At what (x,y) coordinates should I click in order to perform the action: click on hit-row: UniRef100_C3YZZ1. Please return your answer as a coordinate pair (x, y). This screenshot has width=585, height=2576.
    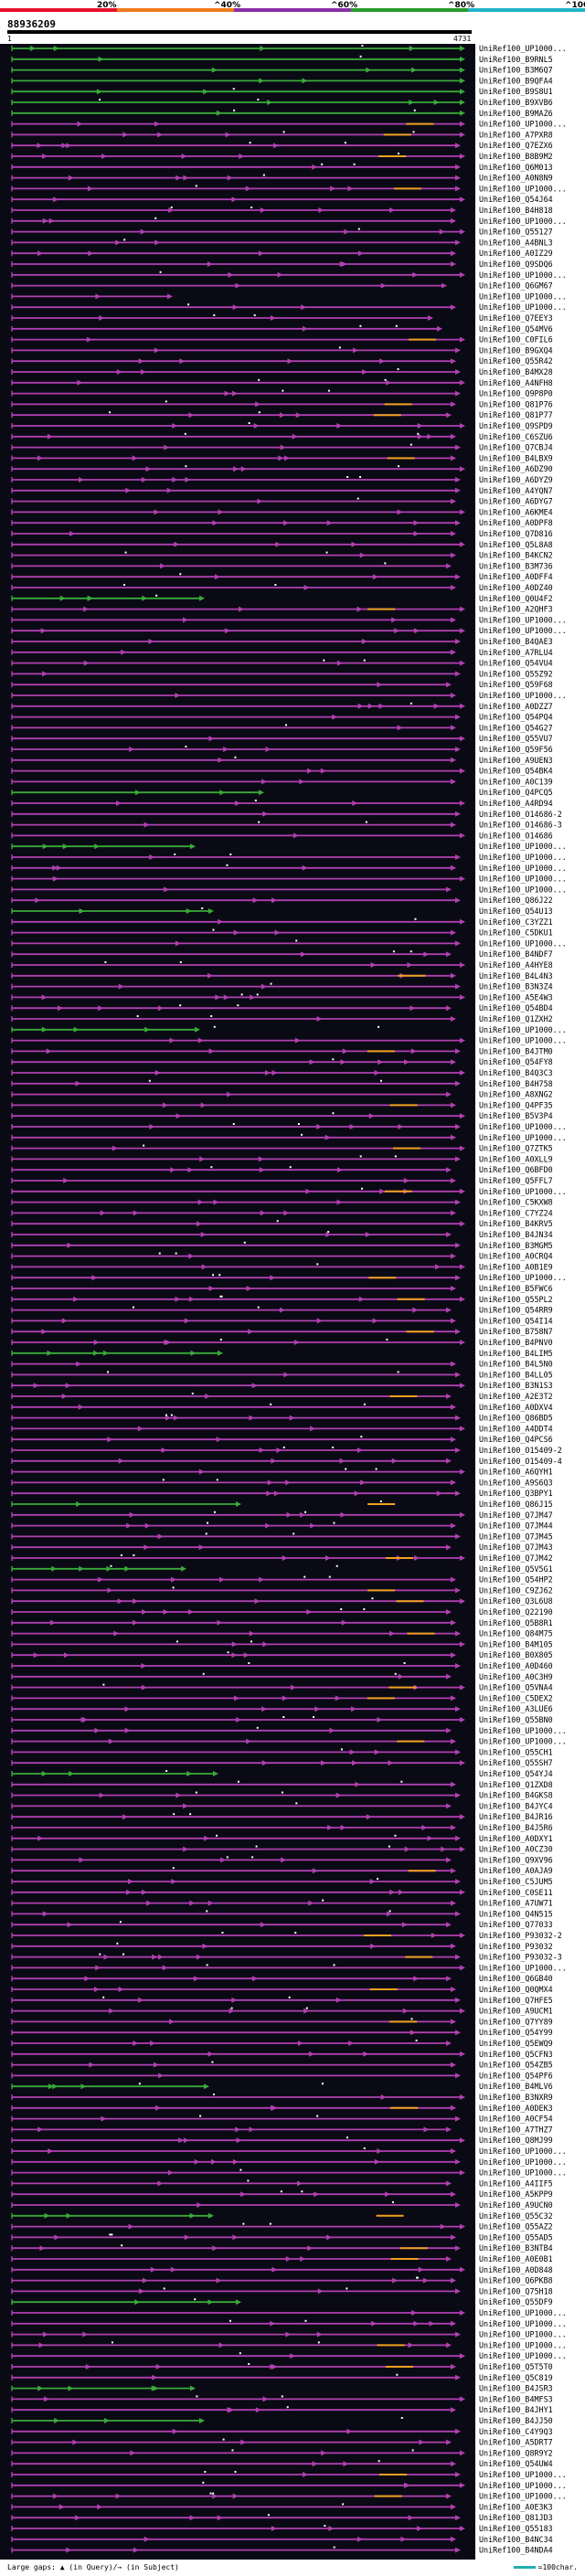
    Looking at the image, I should click on (282, 922).